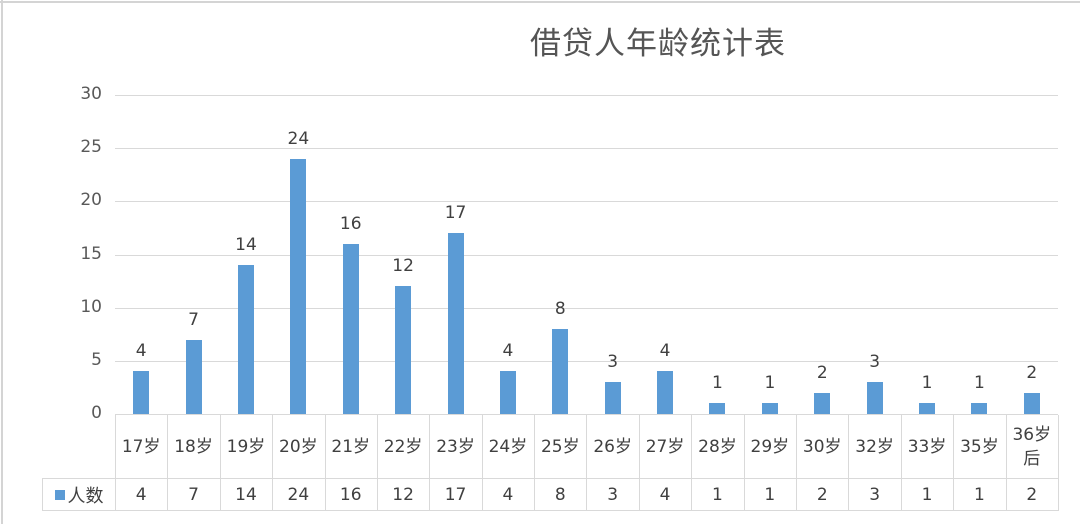 This screenshot has width=1080, height=524. What do you see at coordinates (115, 463) in the screenshot?
I see `table-left-border` at bounding box center [115, 463].